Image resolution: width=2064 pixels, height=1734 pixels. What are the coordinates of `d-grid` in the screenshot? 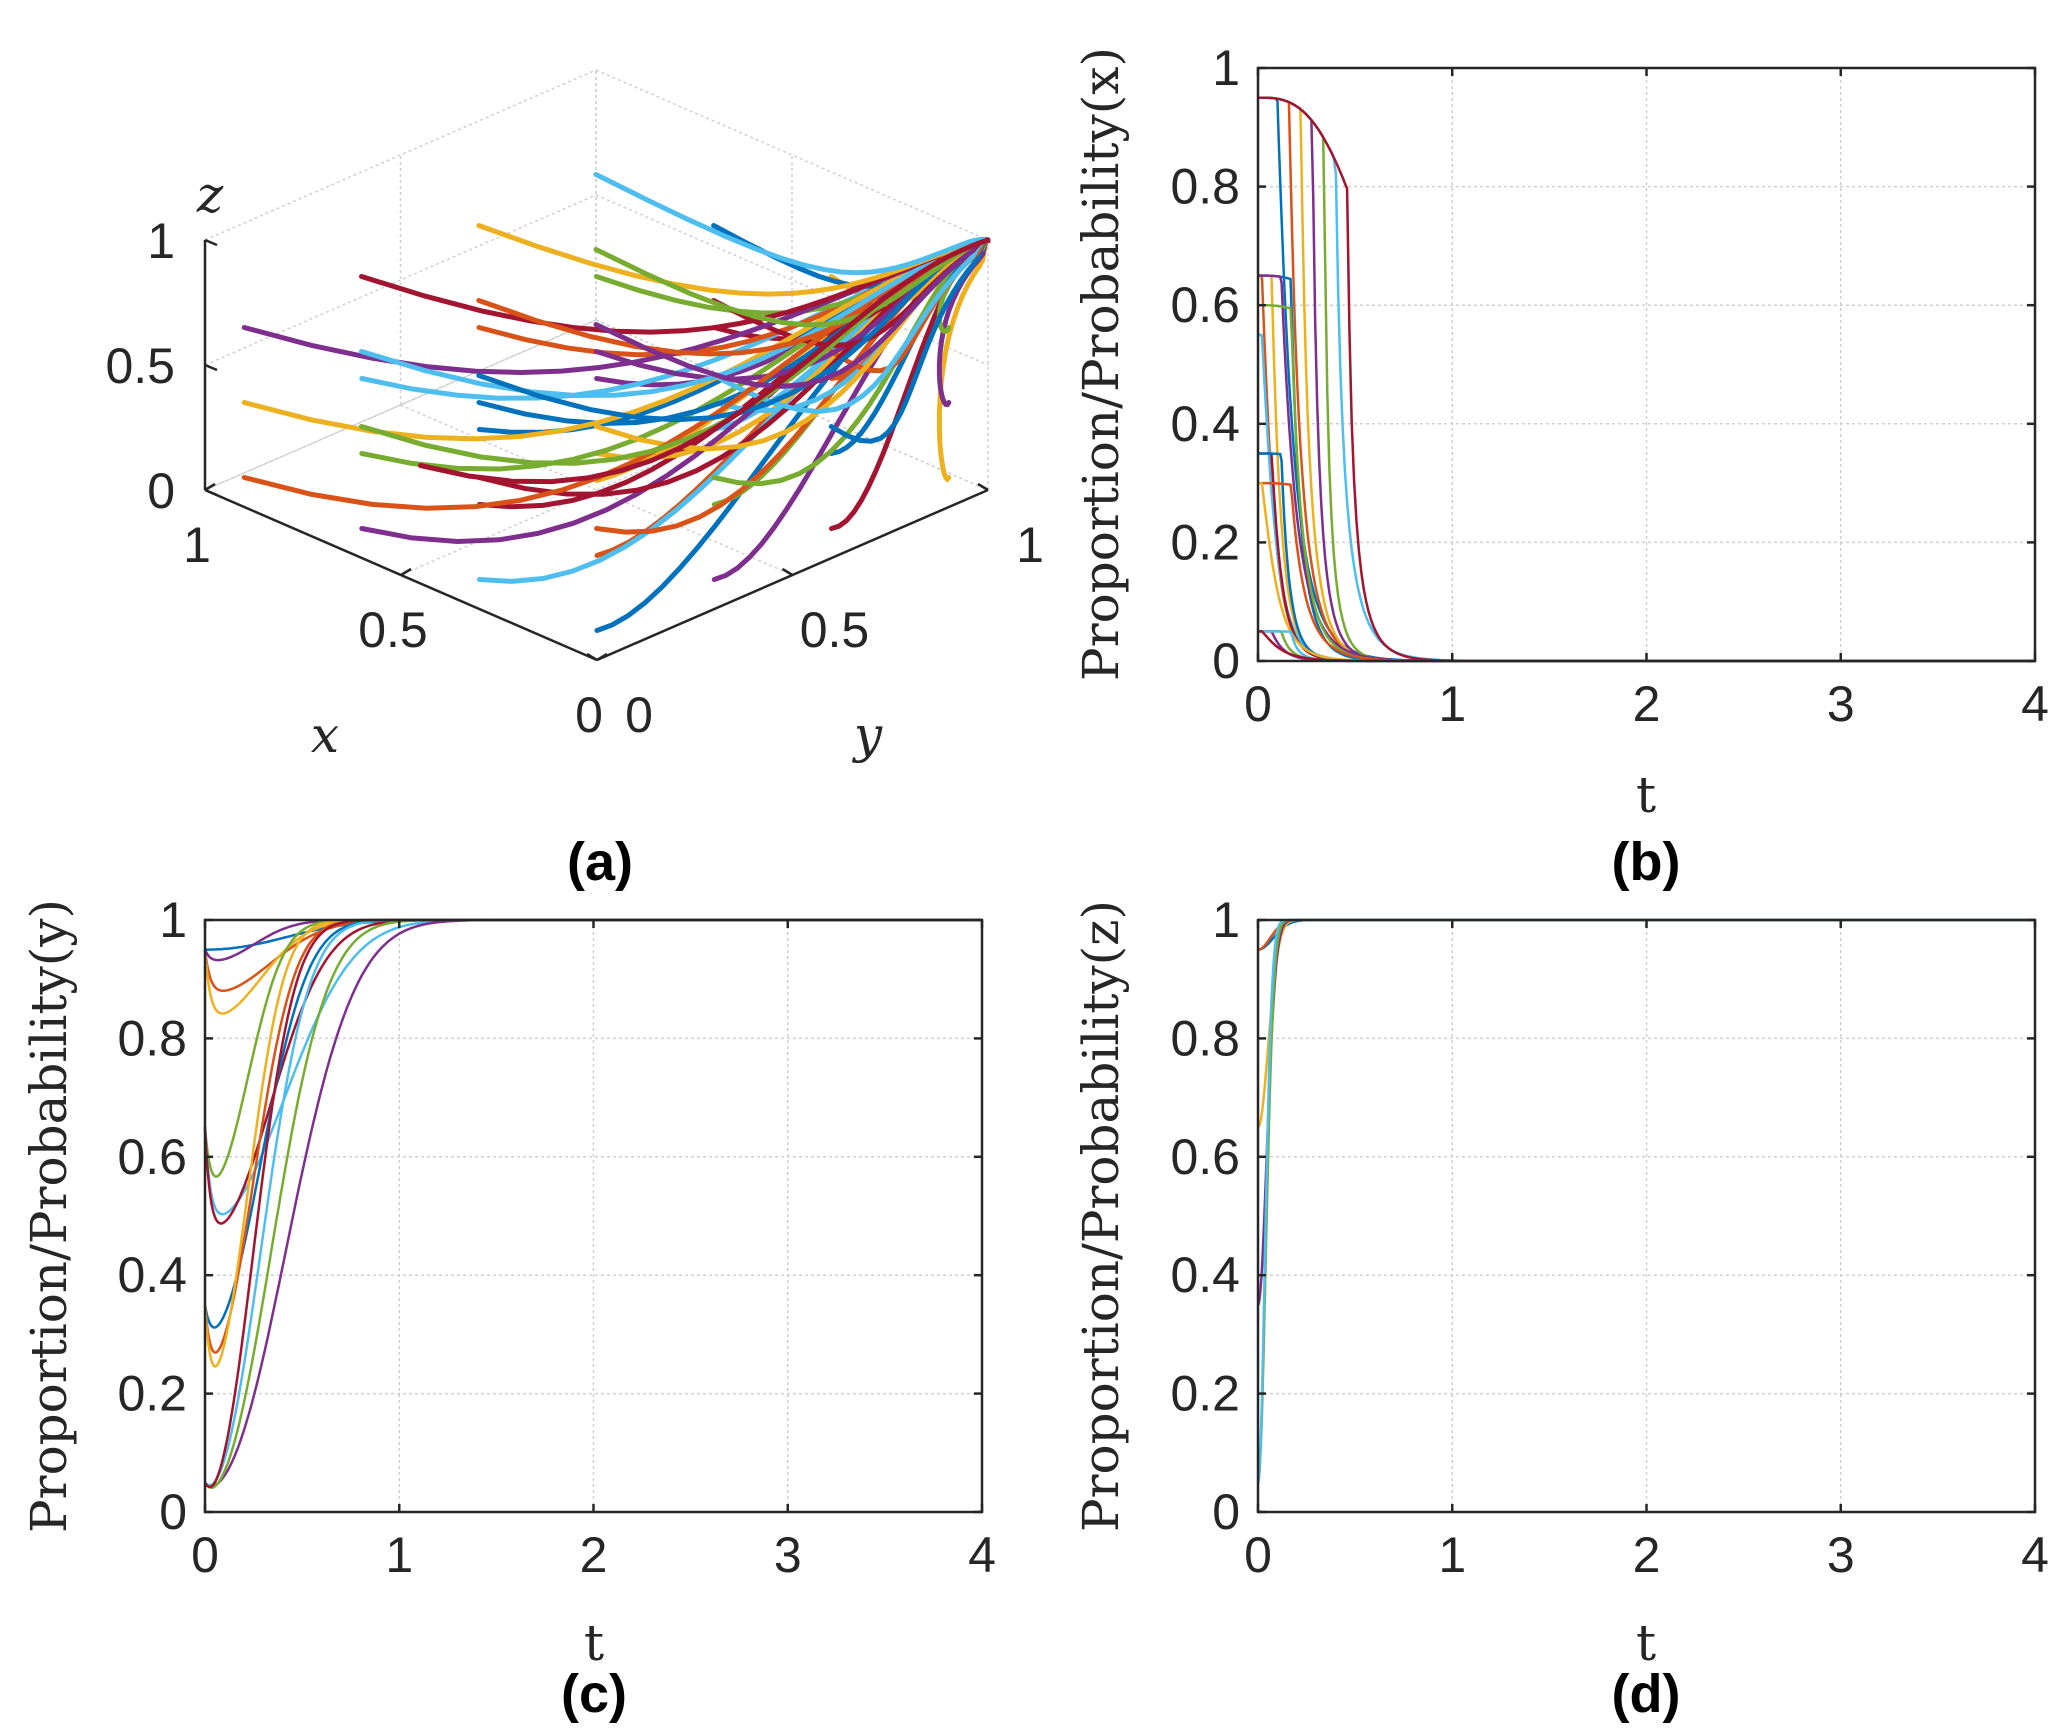 It's located at (1646, 1216).